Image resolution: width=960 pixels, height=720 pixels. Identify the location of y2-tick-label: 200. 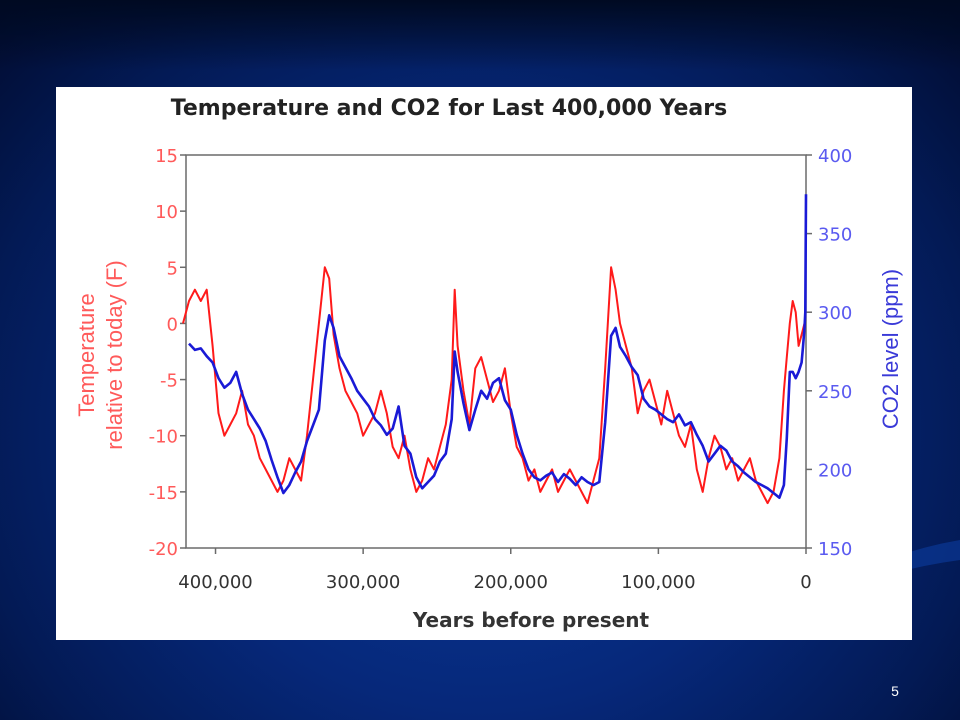
(835, 470).